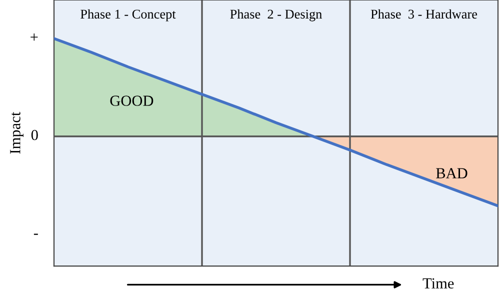 This screenshot has height=295, width=500. Describe the element at coordinates (128, 15) in the screenshot. I see `text: Phase 1 - Concept` at that location.